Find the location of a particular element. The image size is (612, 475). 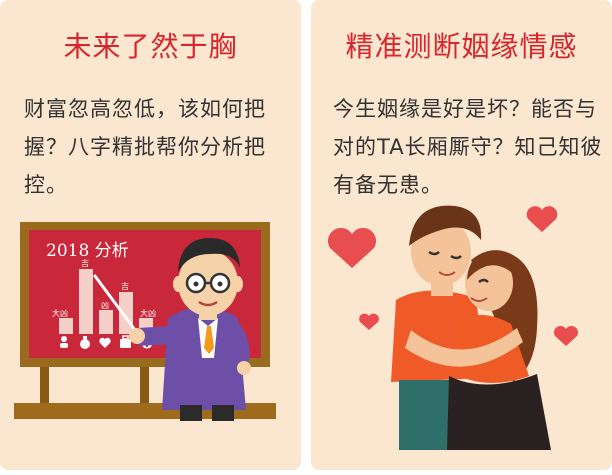

money-bag-icon is located at coordinates (85, 342).